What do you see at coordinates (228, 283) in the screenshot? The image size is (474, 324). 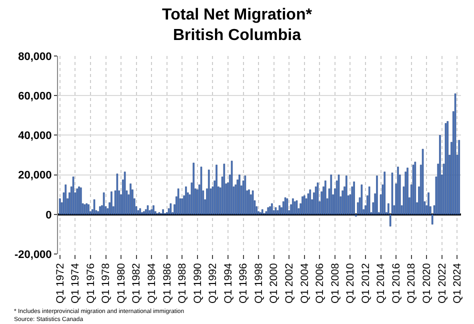 I see `x-tick-label: Q1 1994` at bounding box center [228, 283].